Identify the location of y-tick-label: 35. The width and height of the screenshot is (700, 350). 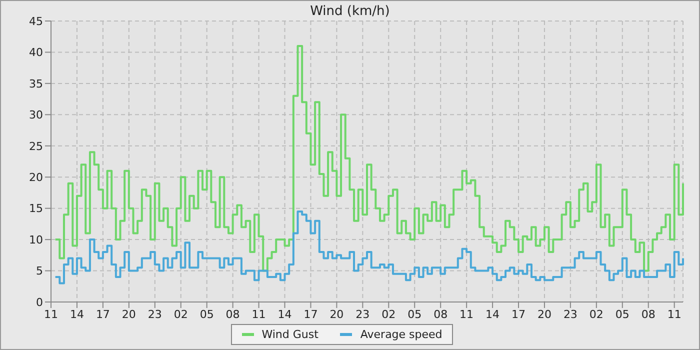
(36, 83).